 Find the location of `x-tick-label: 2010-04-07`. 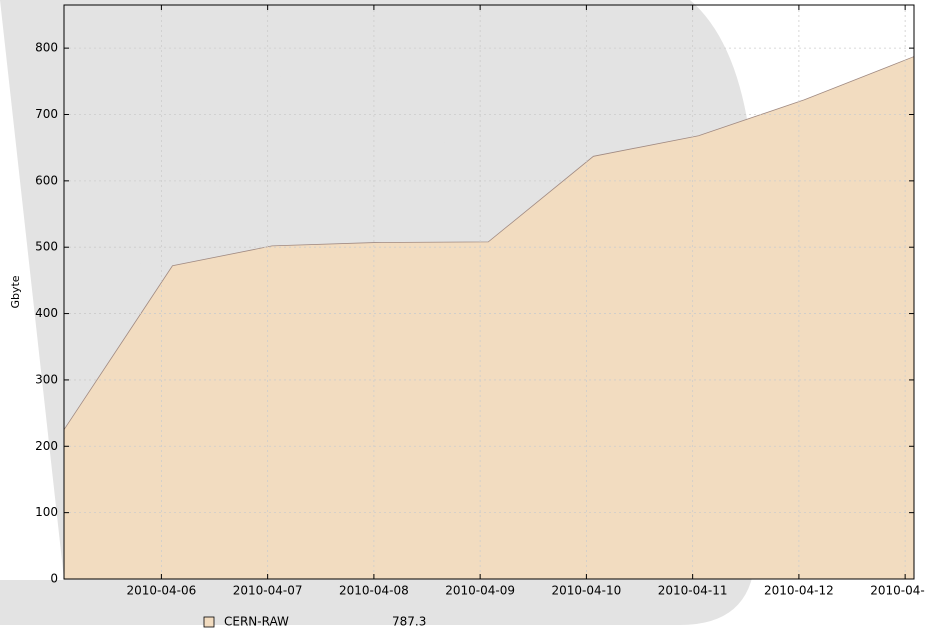

x-tick-label: 2010-04-07 is located at coordinates (268, 591).